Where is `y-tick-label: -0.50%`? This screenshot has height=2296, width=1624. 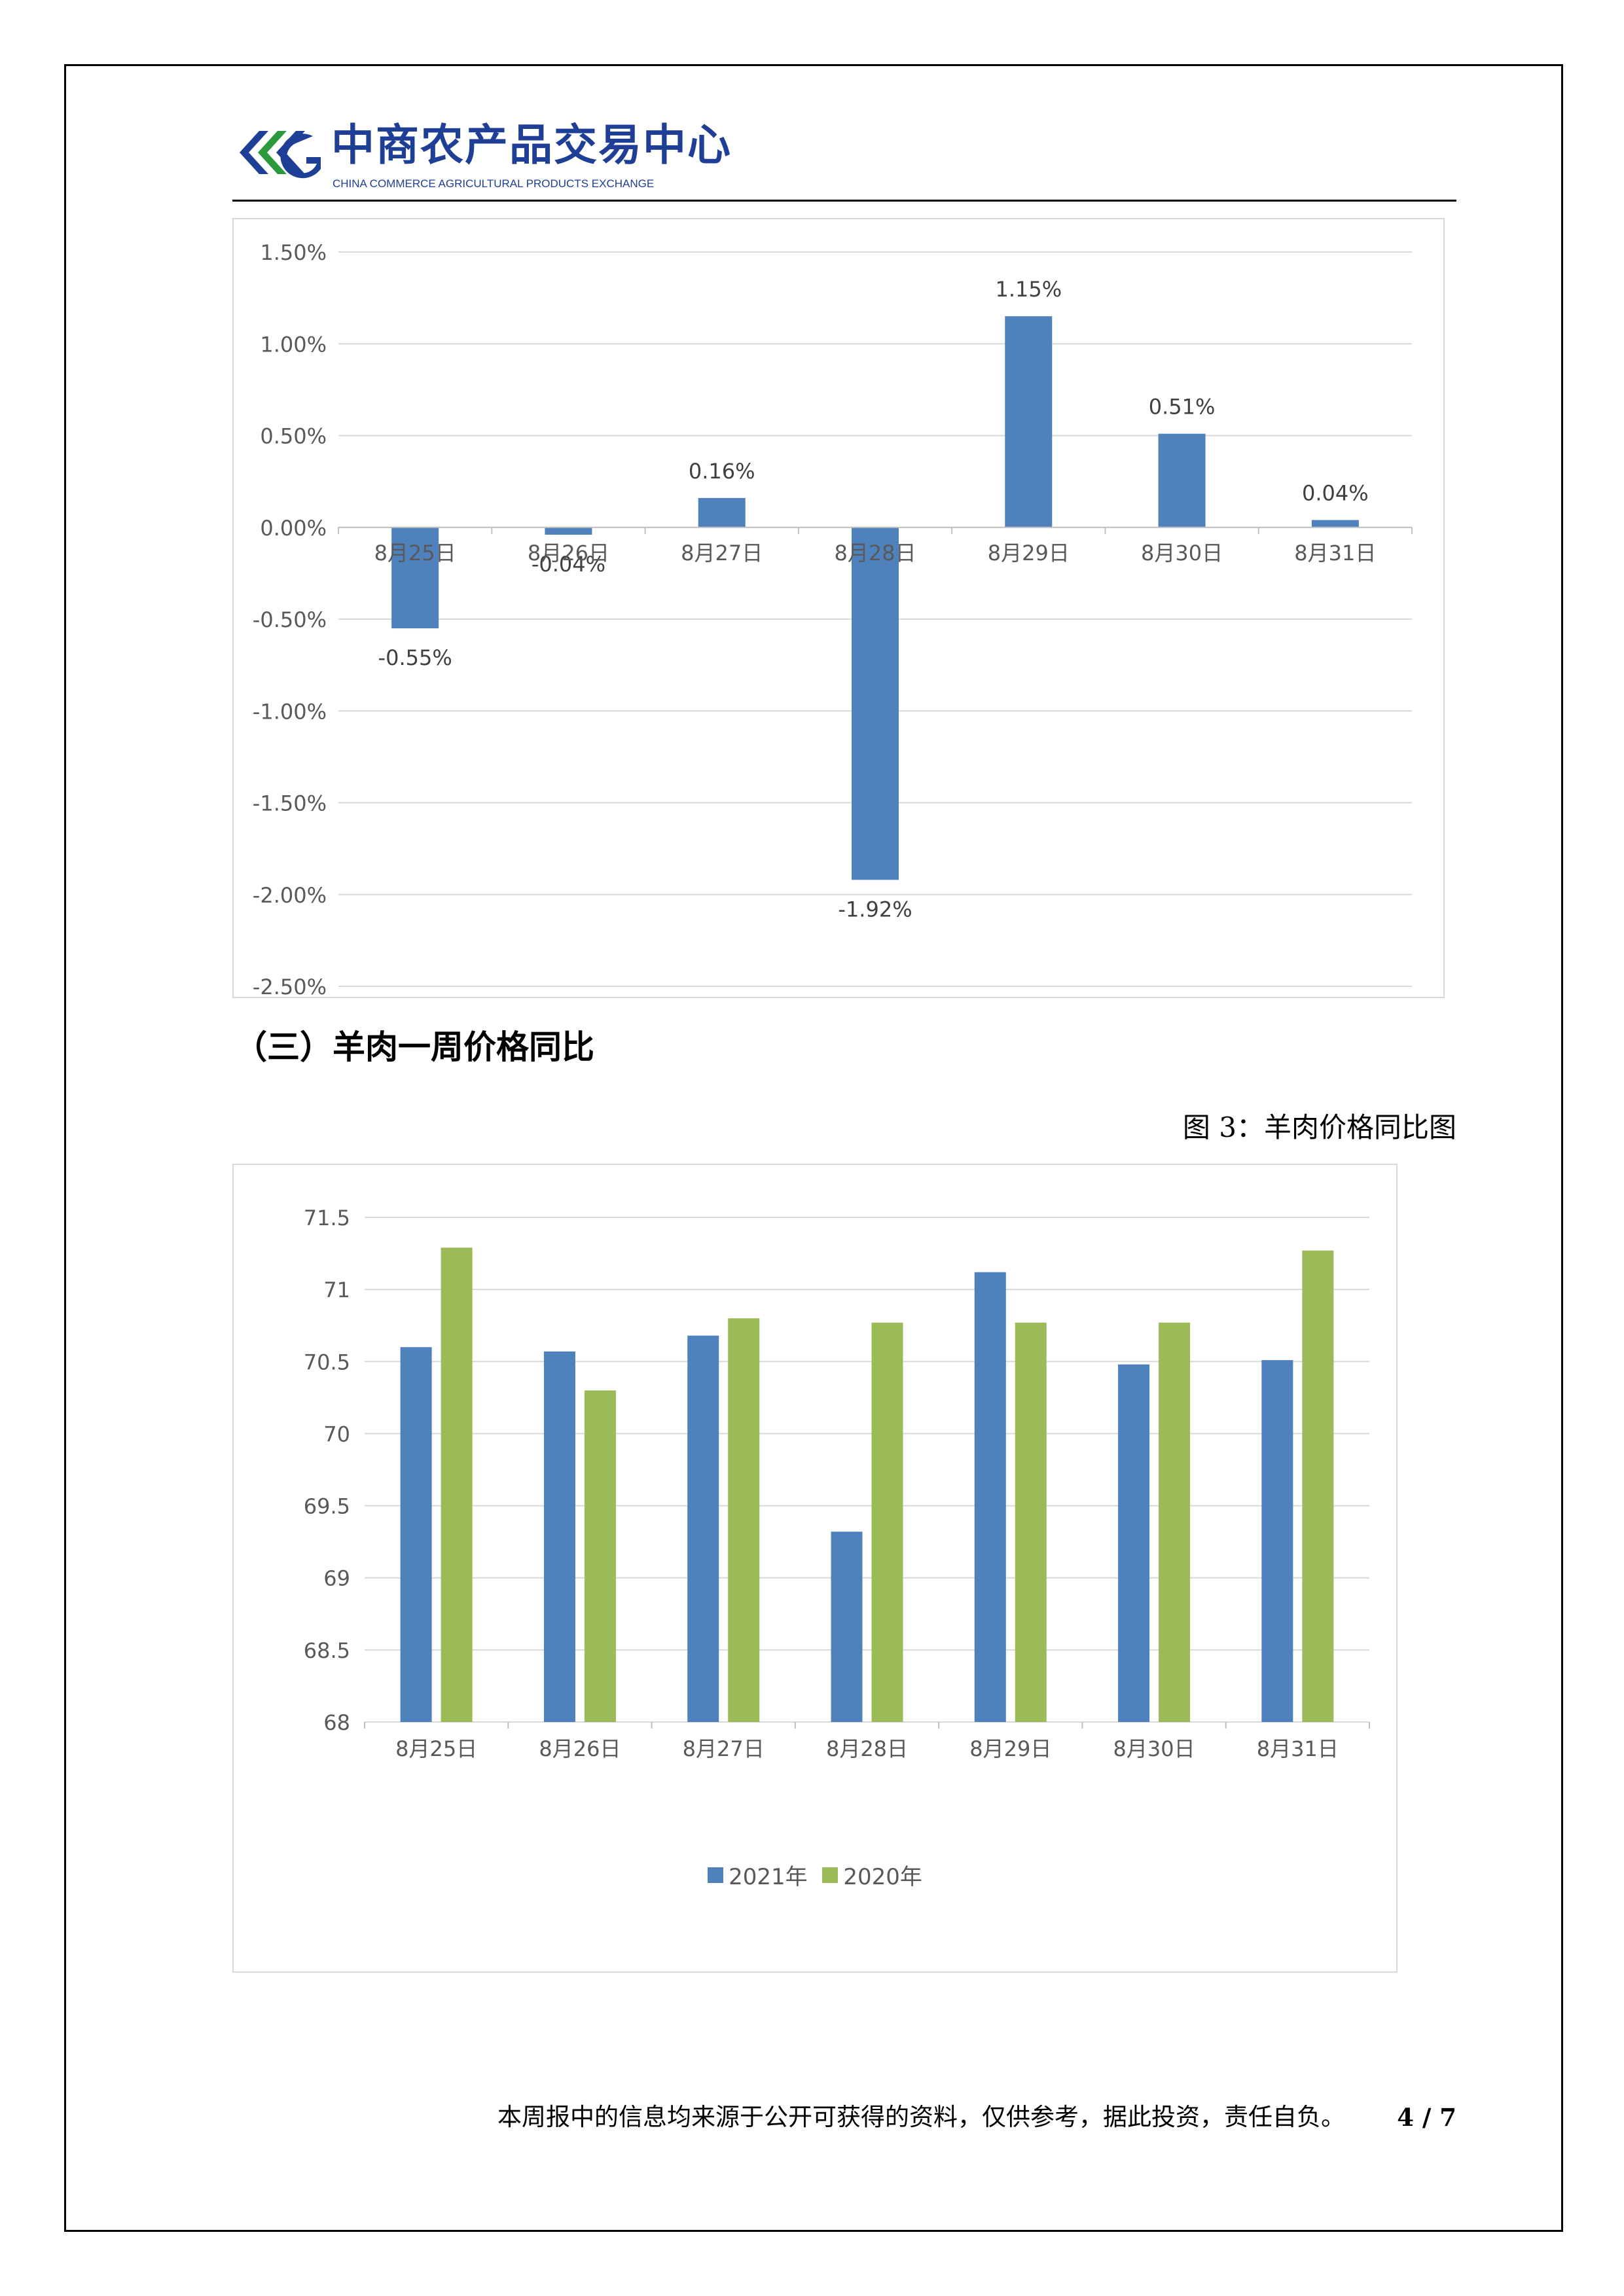
y-tick-label: -0.50% is located at coordinates (290, 619).